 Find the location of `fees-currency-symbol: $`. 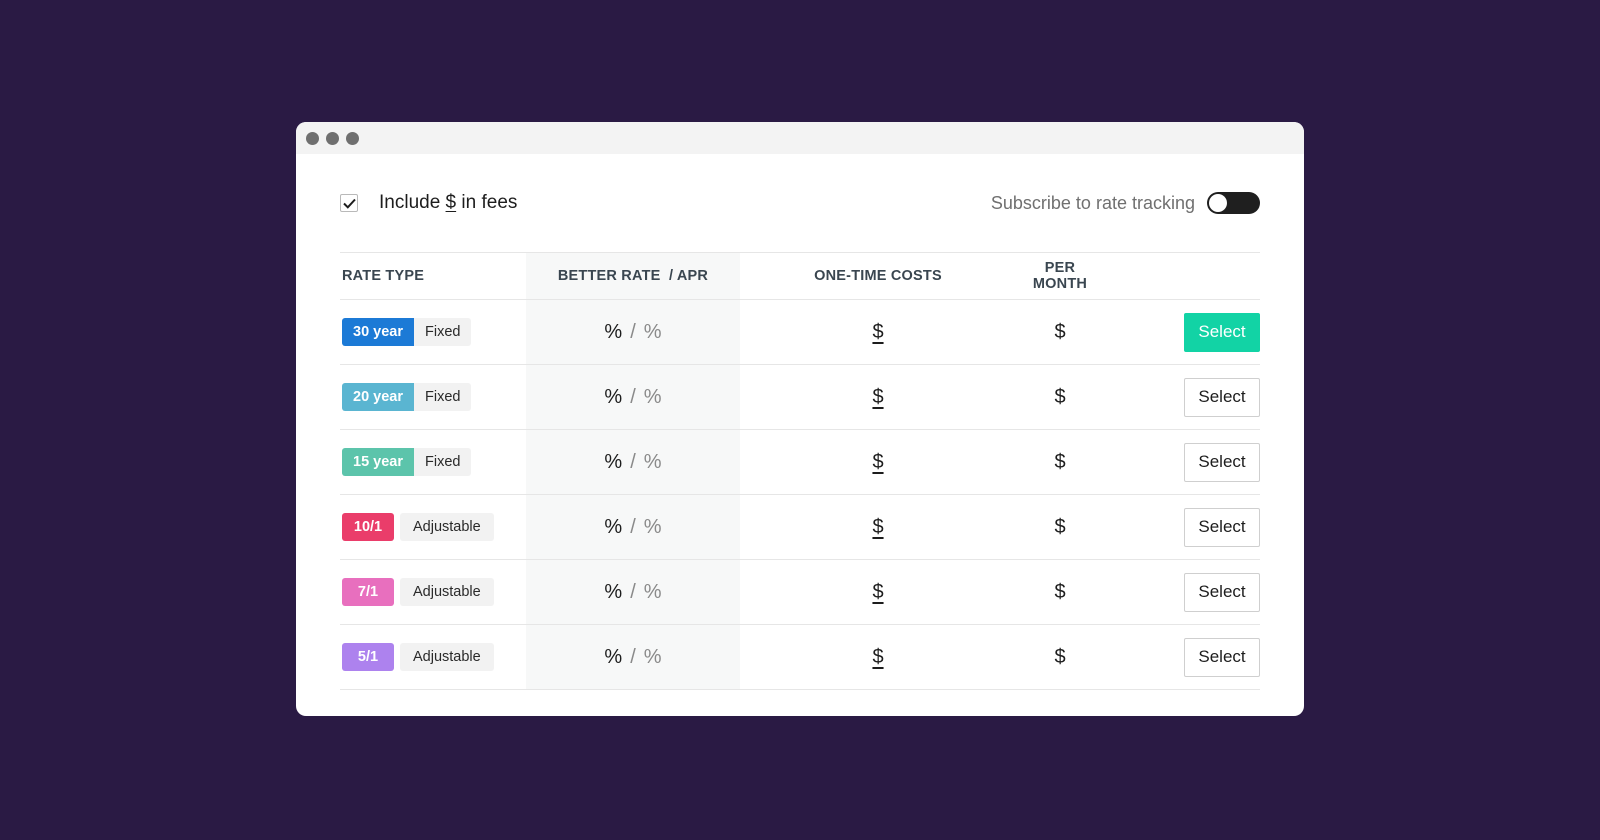

fees-currency-symbol: $ is located at coordinates (451, 202).